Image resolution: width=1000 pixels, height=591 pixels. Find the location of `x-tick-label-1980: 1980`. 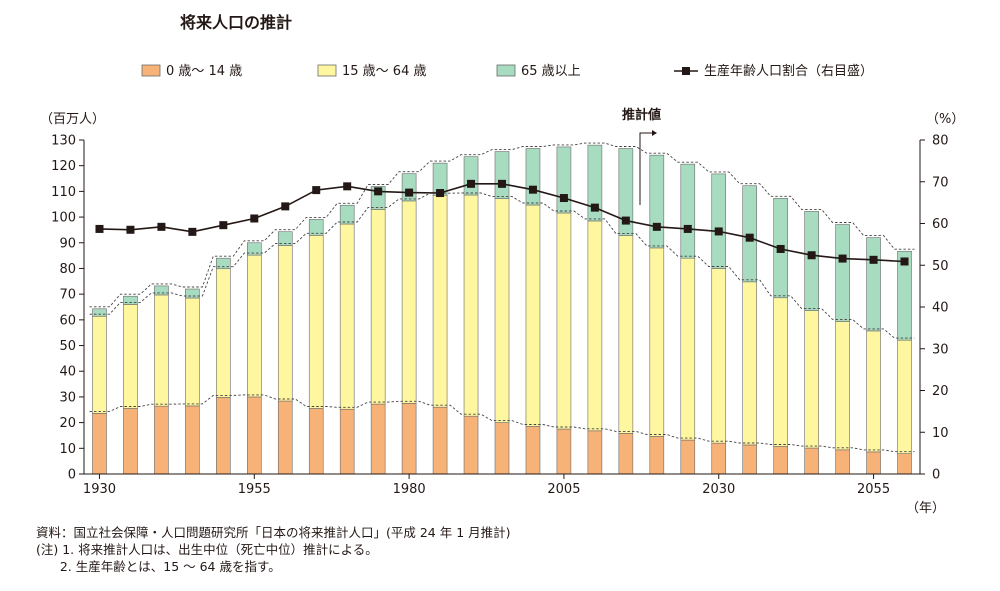

x-tick-label-1980: 1980 is located at coordinates (409, 489).